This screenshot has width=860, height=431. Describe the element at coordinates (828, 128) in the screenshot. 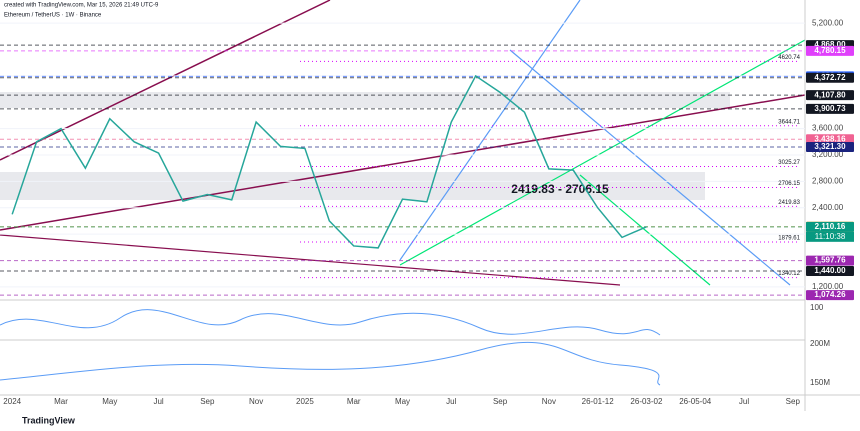

I see `y-tick-label: 3,600.00` at that location.